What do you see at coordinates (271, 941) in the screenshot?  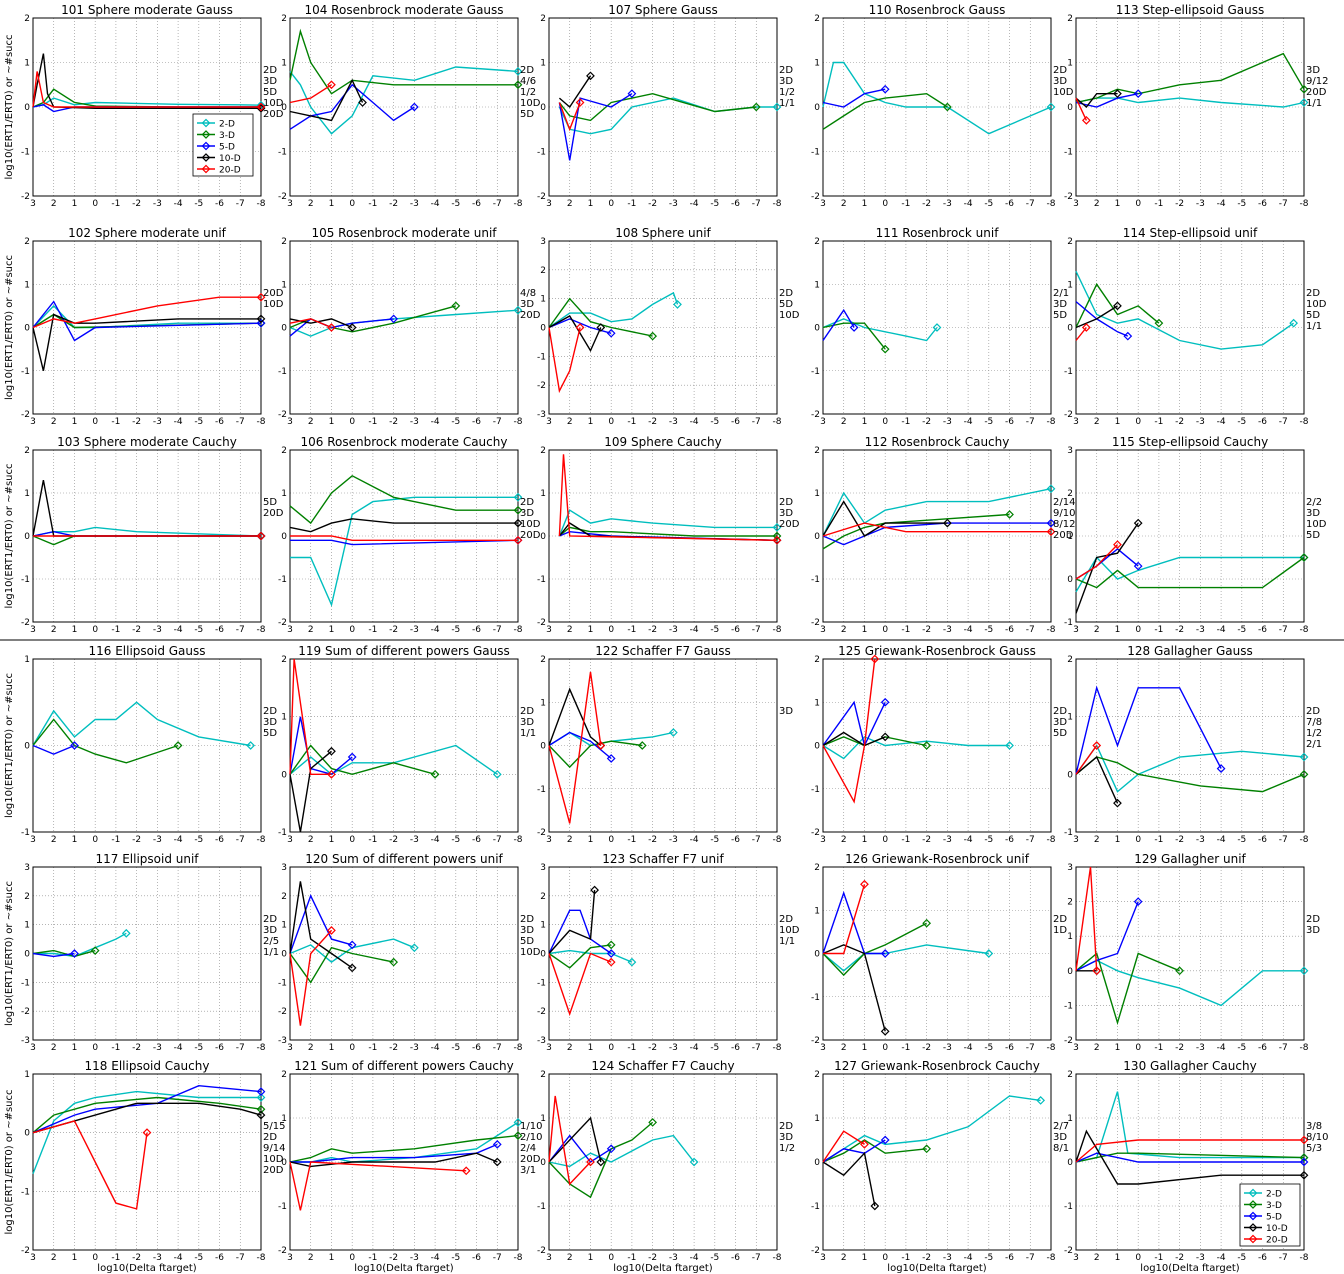 I see `end-label: 2/5` at bounding box center [271, 941].